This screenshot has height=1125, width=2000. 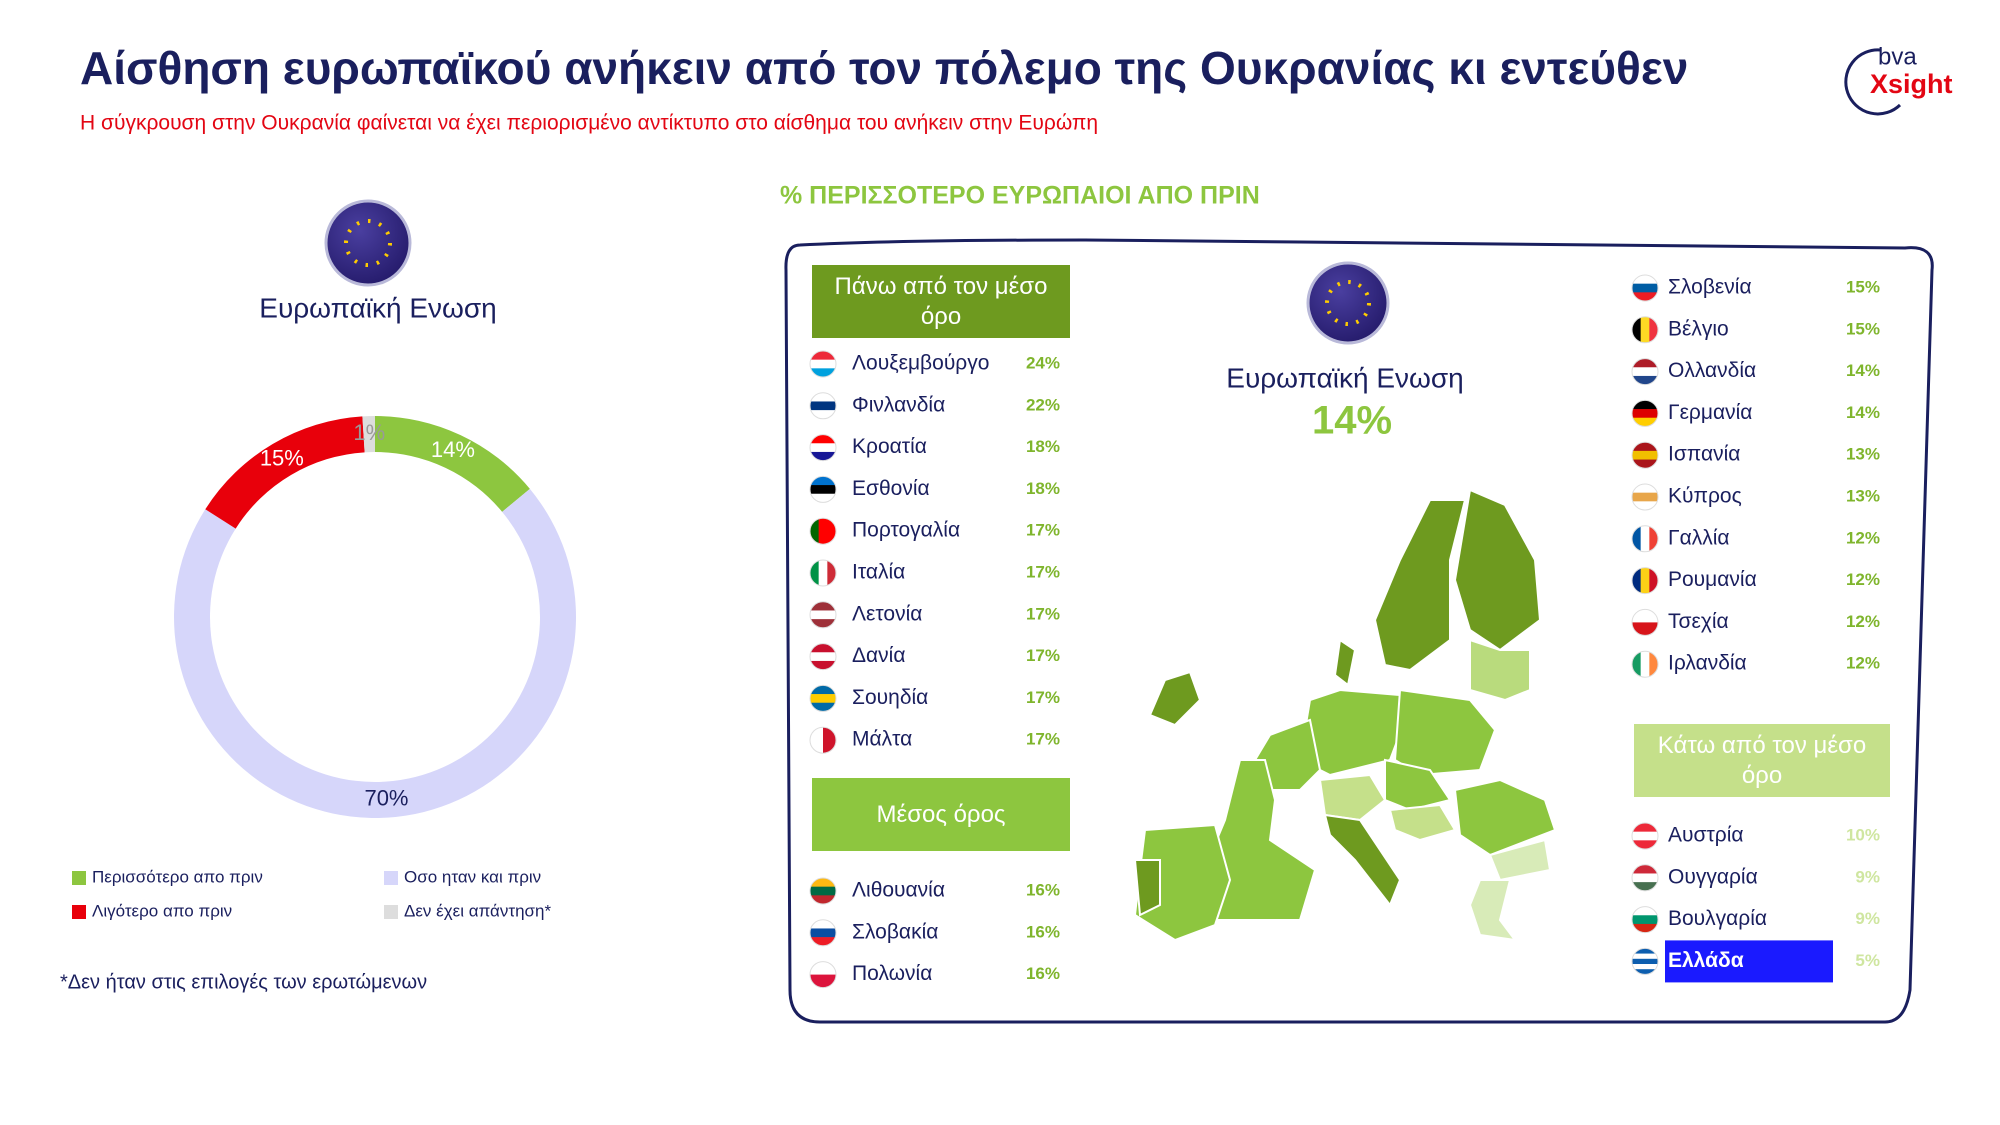 What do you see at coordinates (890, 697) in the screenshot?
I see `country-name: Σουηδία` at bounding box center [890, 697].